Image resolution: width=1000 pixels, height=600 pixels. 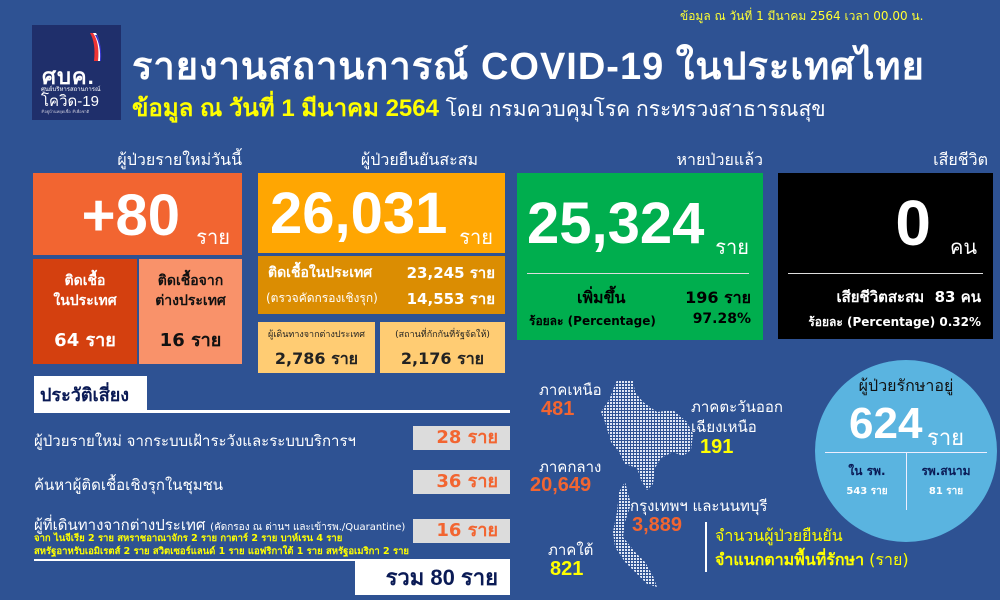 What do you see at coordinates (960, 159) in the screenshot?
I see `deaths-label: เสียชีวิต` at bounding box center [960, 159].